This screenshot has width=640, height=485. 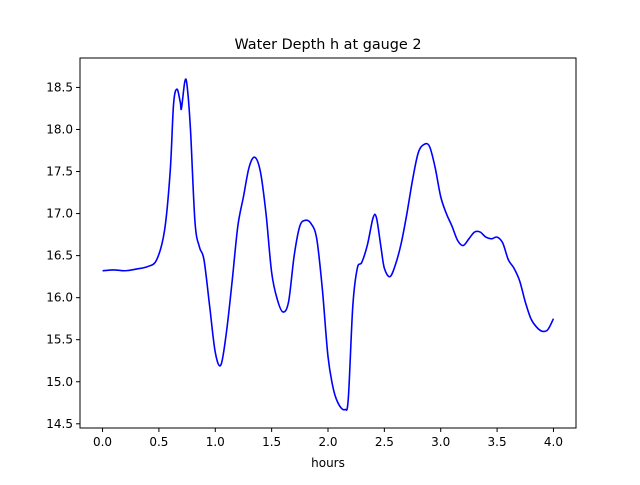 I want to click on y-tick-label: 15.5, so click(x=59, y=340).